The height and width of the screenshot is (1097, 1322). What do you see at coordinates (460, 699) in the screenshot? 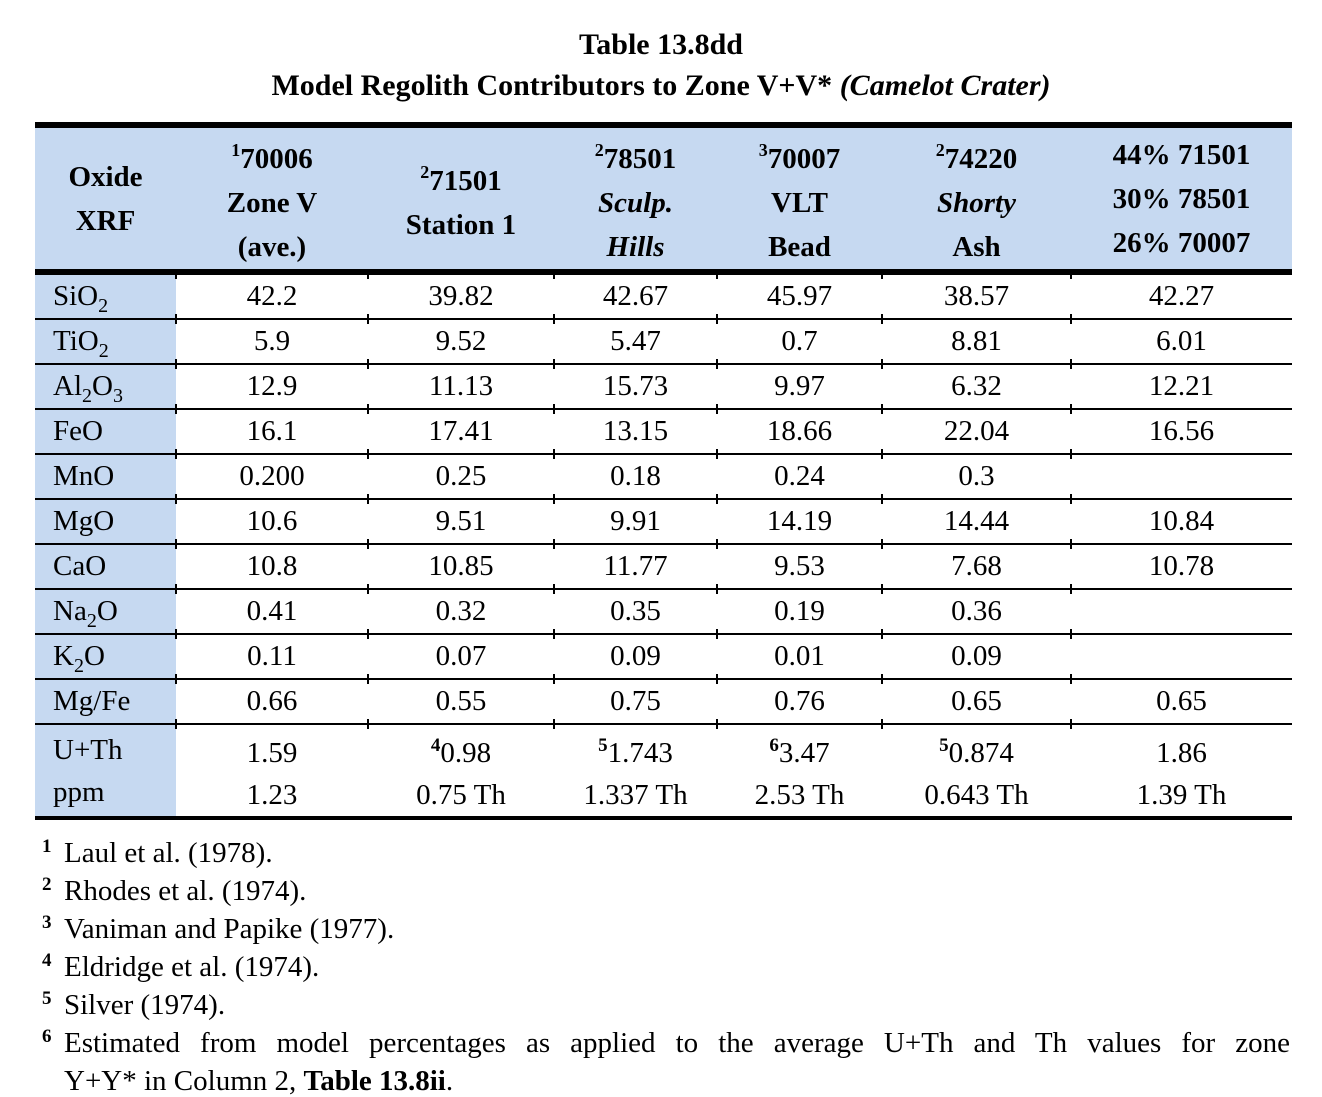
I see `cell: 0.55` at bounding box center [460, 699].